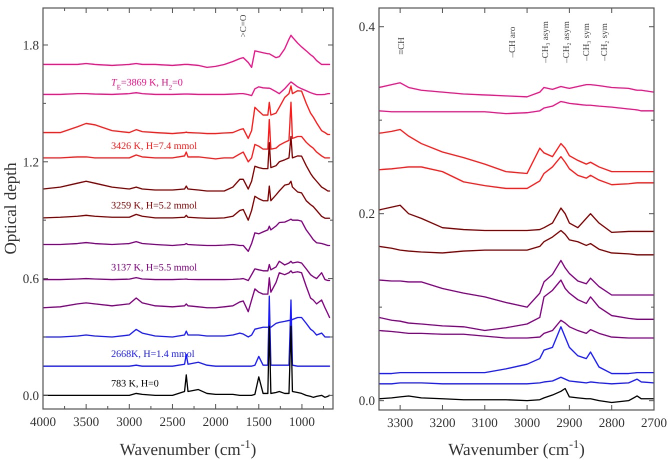 This screenshot has height=465, width=672. Describe the element at coordinates (10, 208) in the screenshot. I see `y-axis-title: Optical depth` at that location.